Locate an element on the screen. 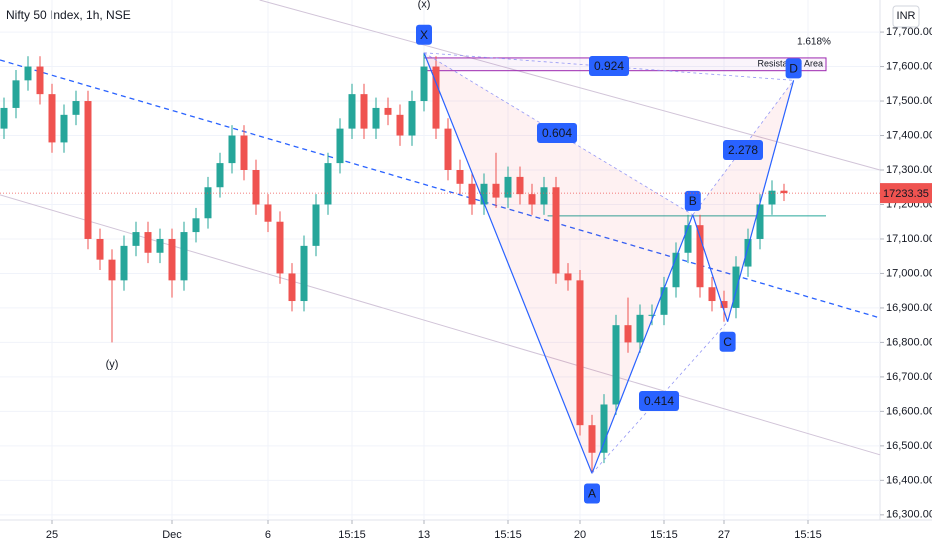 The width and height of the screenshot is (932, 550). y-tick-label: 16,300.00 is located at coordinates (909, 515).